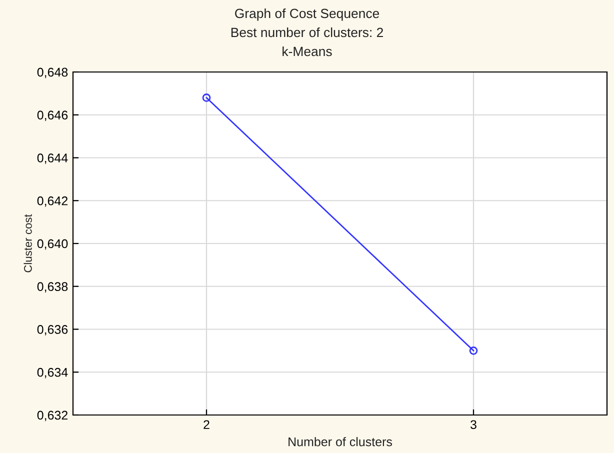 The width and height of the screenshot is (614, 453). I want to click on y-axis-title: Cluster cost, so click(28, 243).